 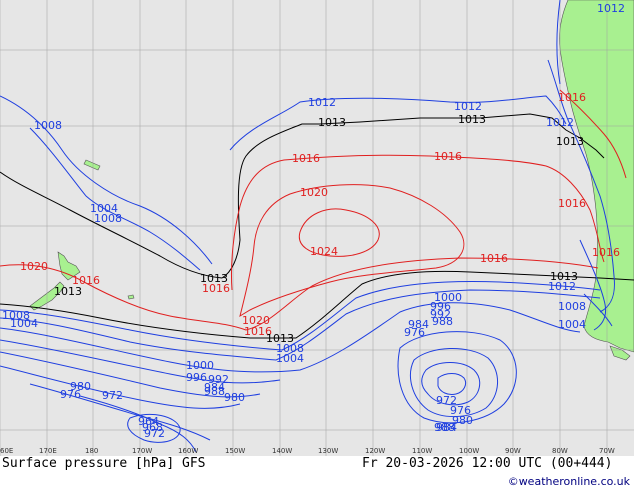 I want to click on isobar-label: 964, so click(x=148, y=421).